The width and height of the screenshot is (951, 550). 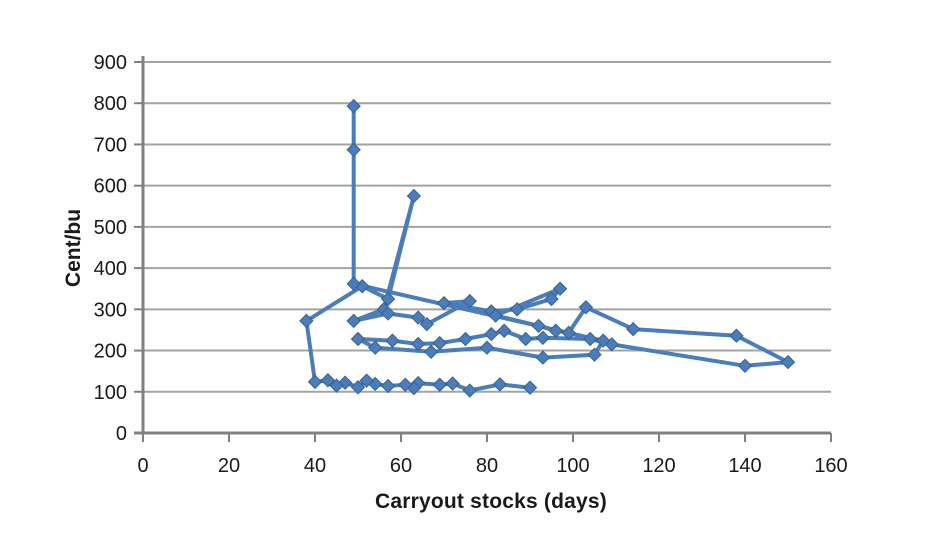 What do you see at coordinates (73, 248) in the screenshot?
I see `y-axis-title: Cent/bu` at bounding box center [73, 248].